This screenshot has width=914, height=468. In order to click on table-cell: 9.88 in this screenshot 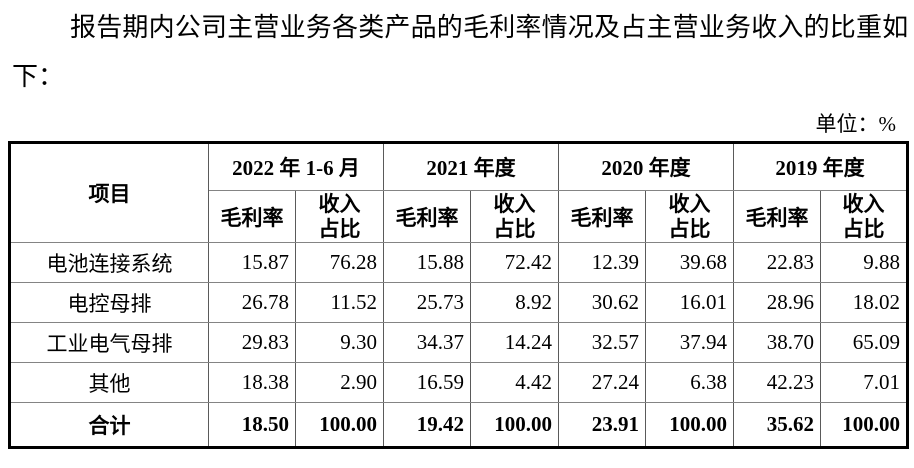, I will do `click(864, 263)`.